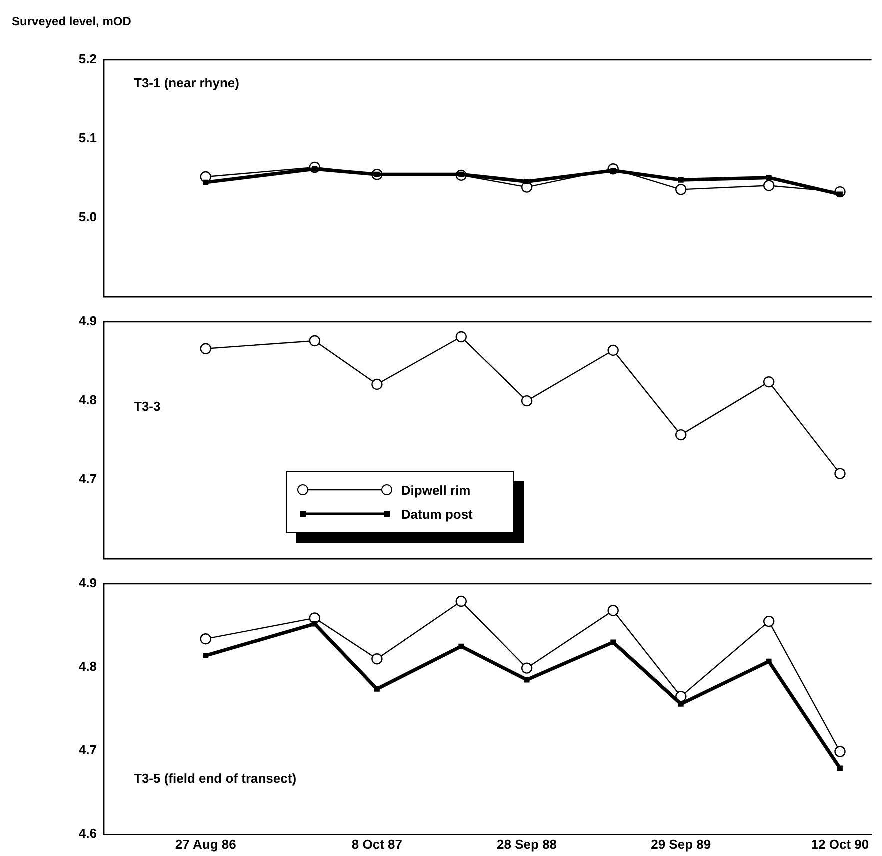 The width and height of the screenshot is (882, 856). What do you see at coordinates (436, 490) in the screenshot?
I see `legend-label: Dipwell rim` at bounding box center [436, 490].